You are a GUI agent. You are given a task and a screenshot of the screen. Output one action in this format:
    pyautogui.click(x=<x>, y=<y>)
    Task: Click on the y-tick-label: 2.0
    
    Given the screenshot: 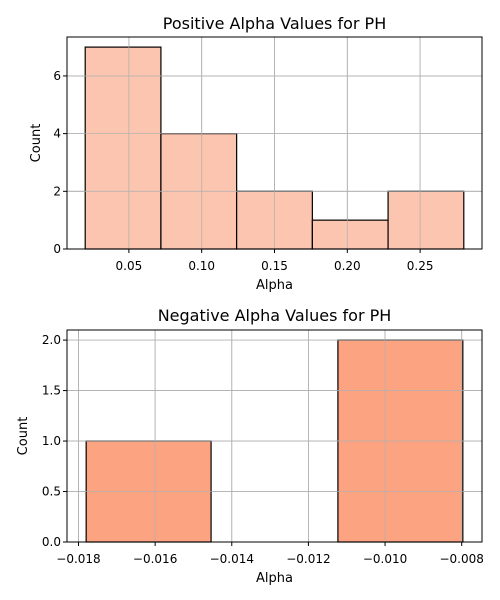 What is the action you would take?
    pyautogui.click(x=51, y=340)
    